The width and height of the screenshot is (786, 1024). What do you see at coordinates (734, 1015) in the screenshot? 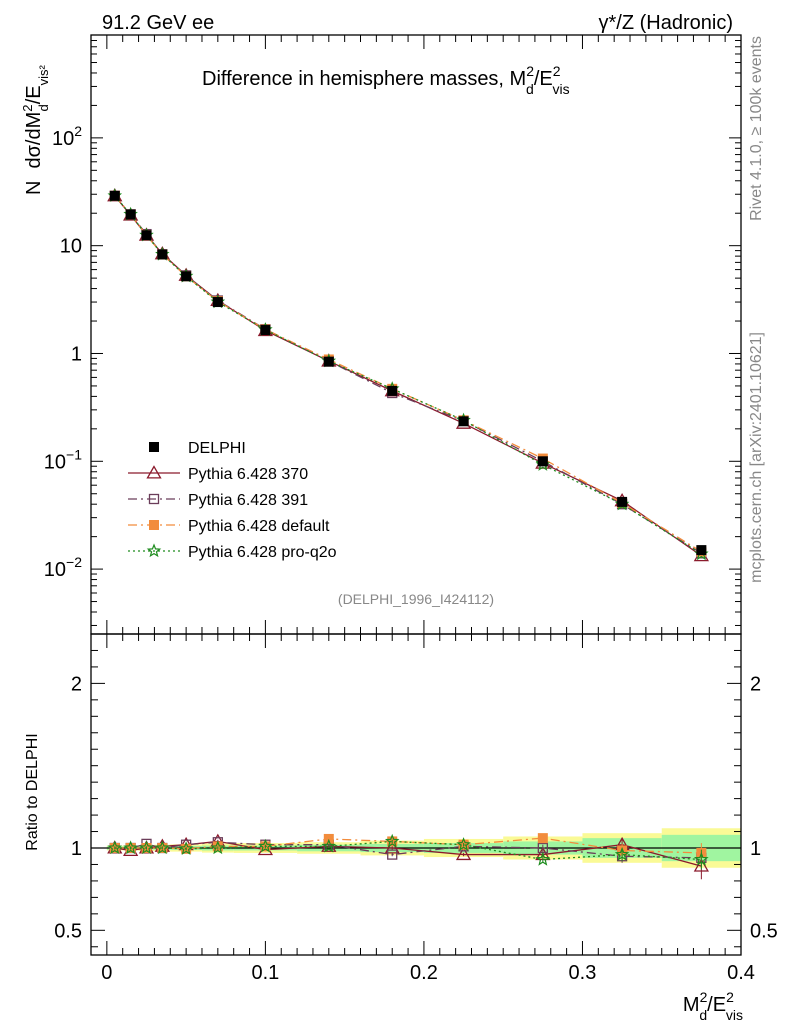
I see `xlabel-sub2: vis` at bounding box center [734, 1015].